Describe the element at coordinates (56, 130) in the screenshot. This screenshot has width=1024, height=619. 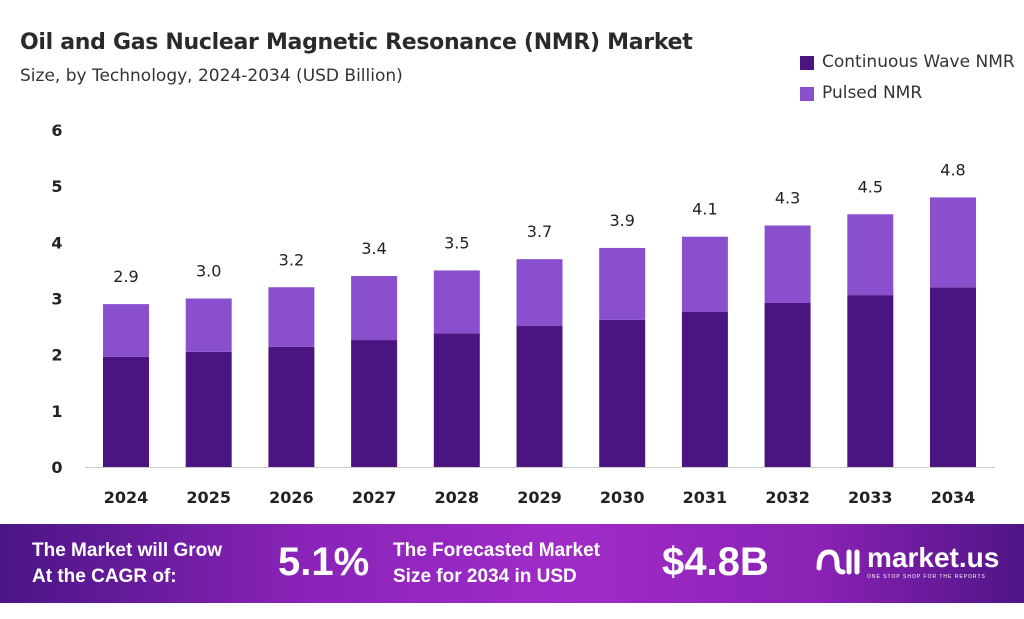
I see `y-tick-label: 6` at that location.